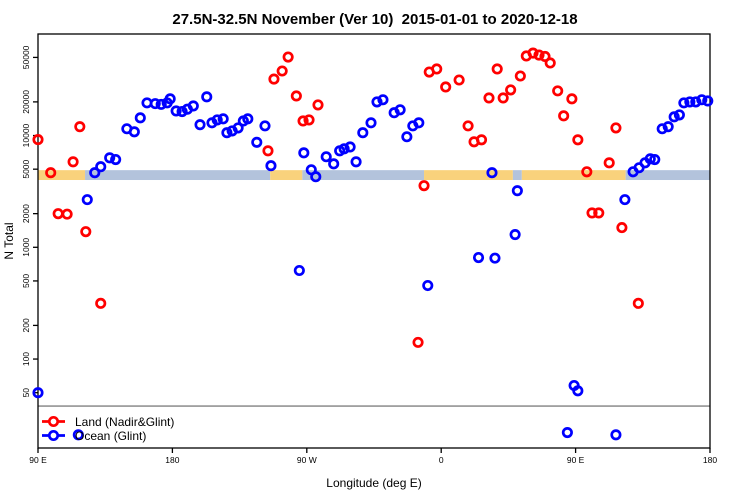  Describe the element at coordinates (26, 281) in the screenshot. I see `y-tick-label: 500` at that location.